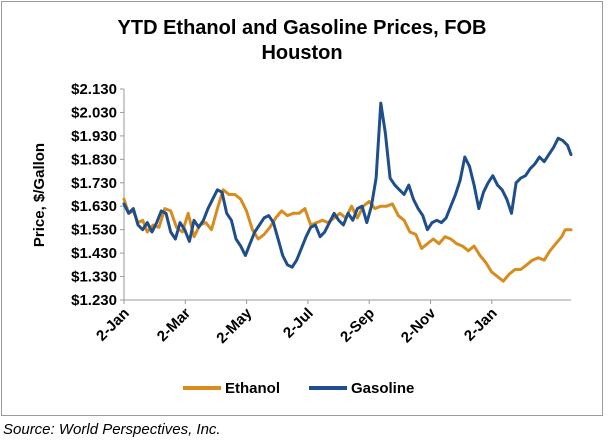 This screenshot has height=442, width=608. What do you see at coordinates (94, 136) in the screenshot?
I see `y-tick-label: $1.930` at bounding box center [94, 136].